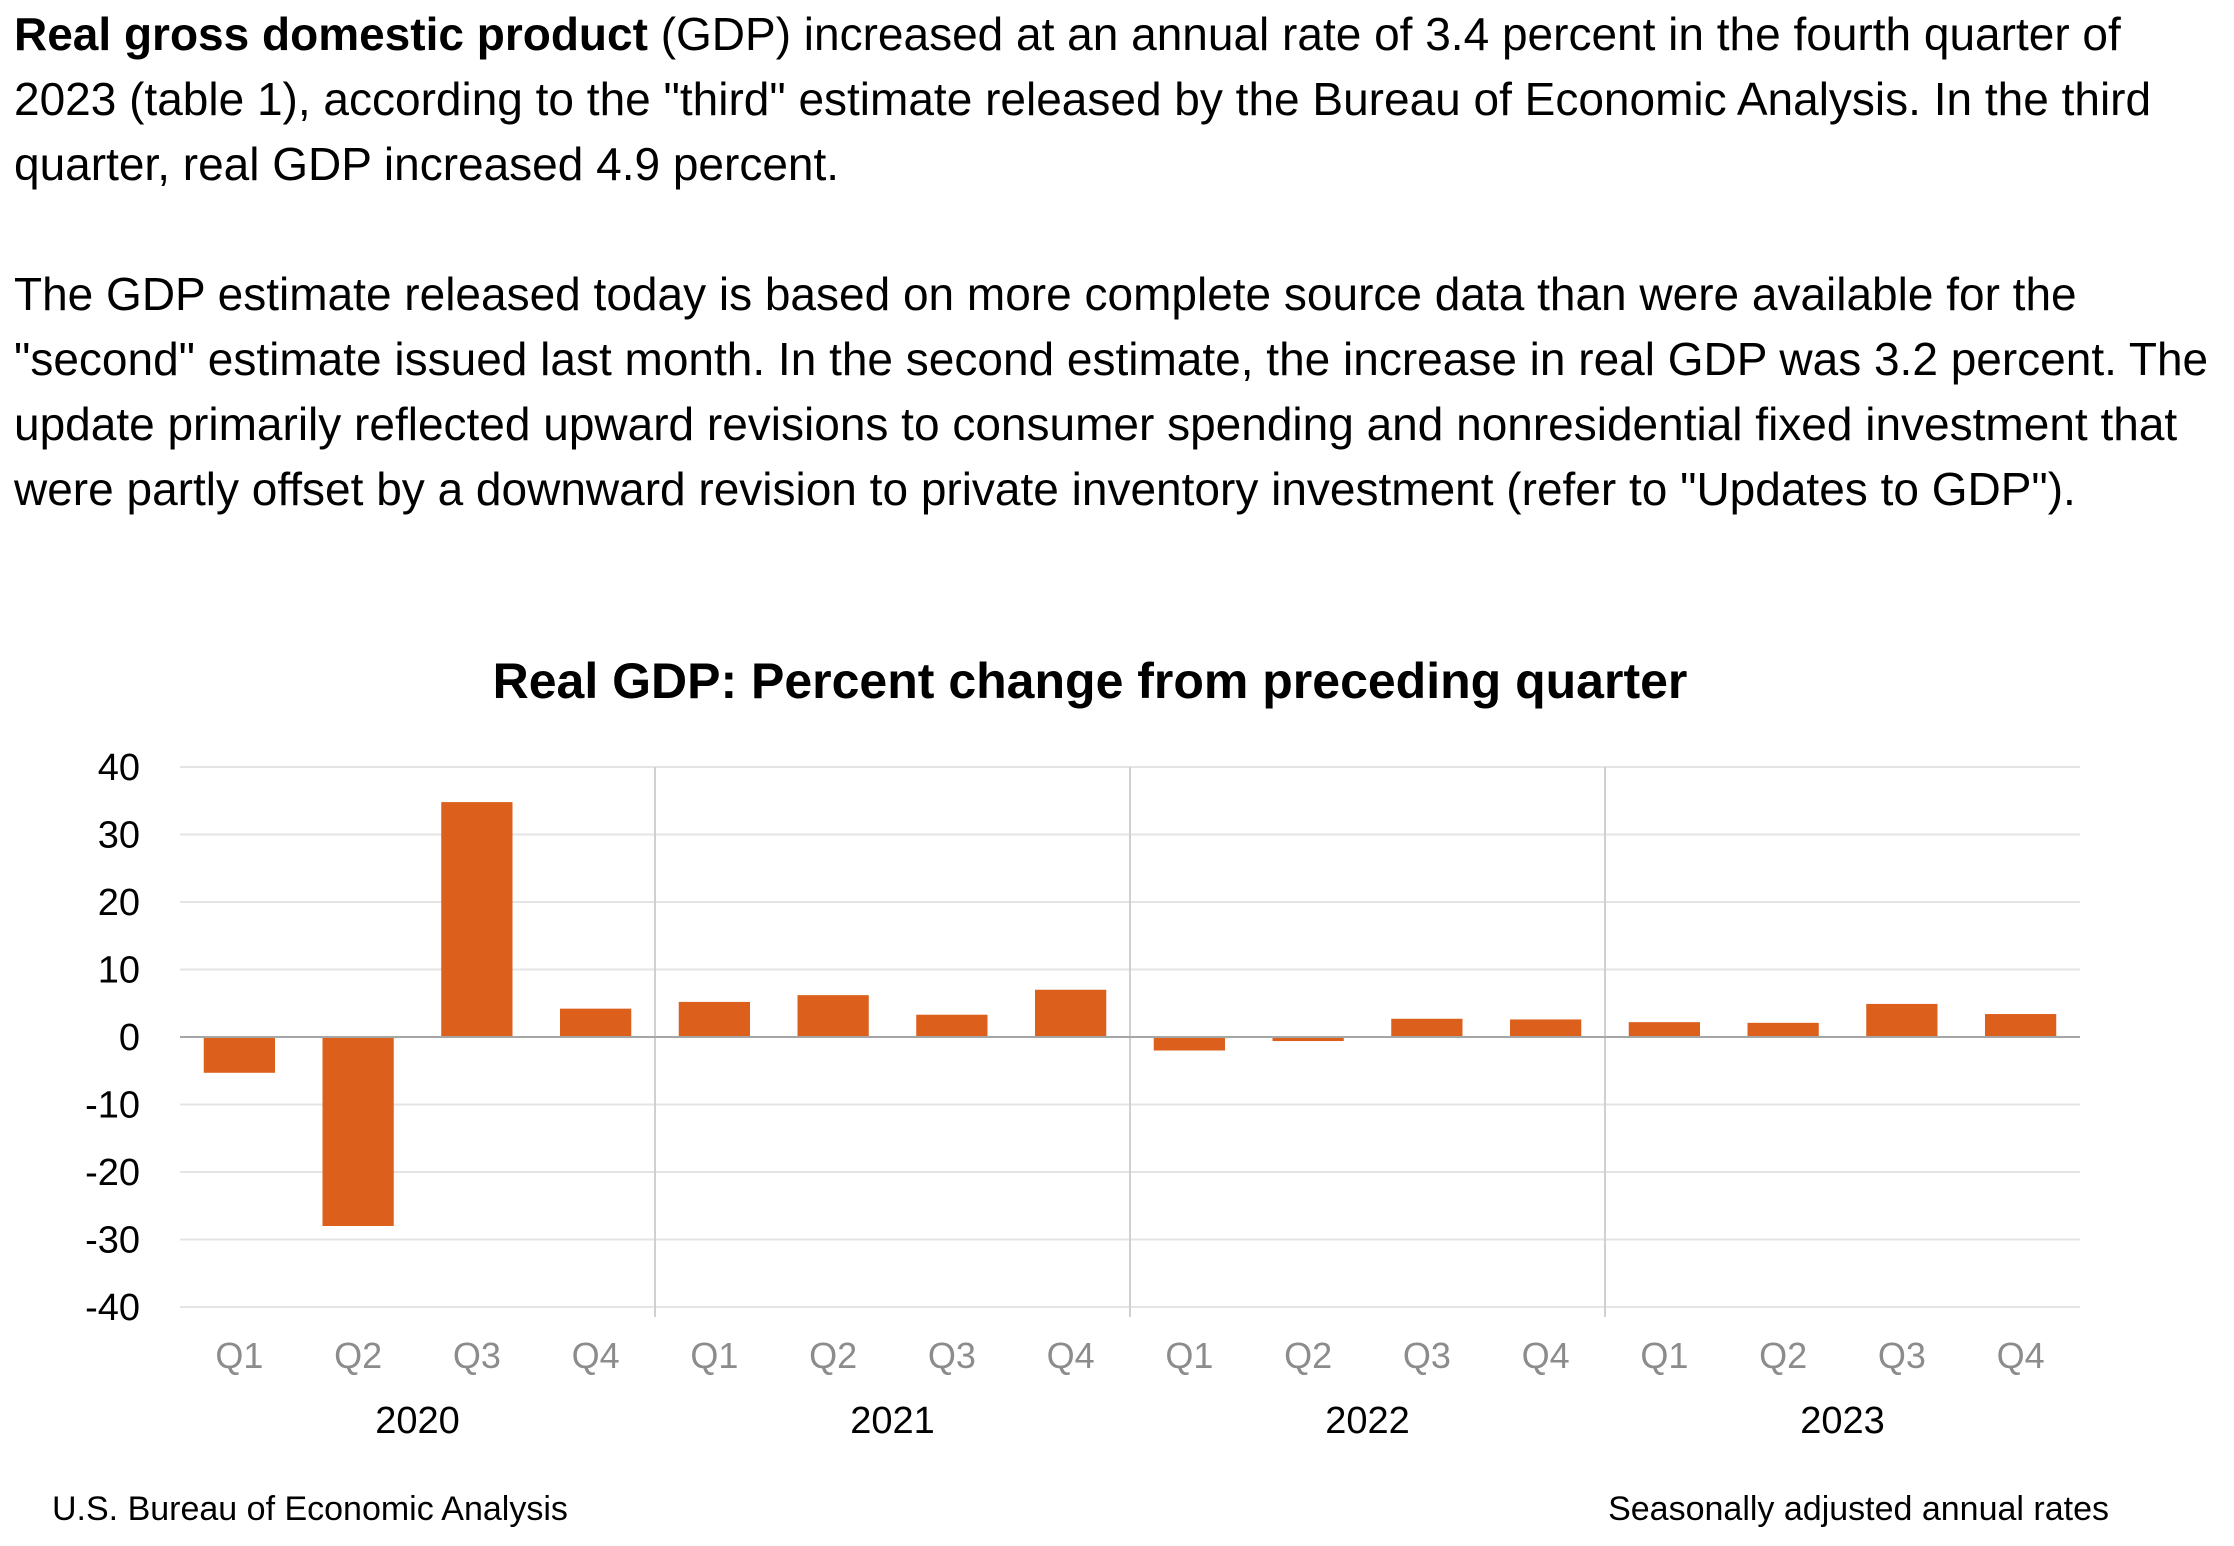 The image size is (2234, 1546). What do you see at coordinates (417, 1421) in the screenshot?
I see `year-label: 2020` at bounding box center [417, 1421].